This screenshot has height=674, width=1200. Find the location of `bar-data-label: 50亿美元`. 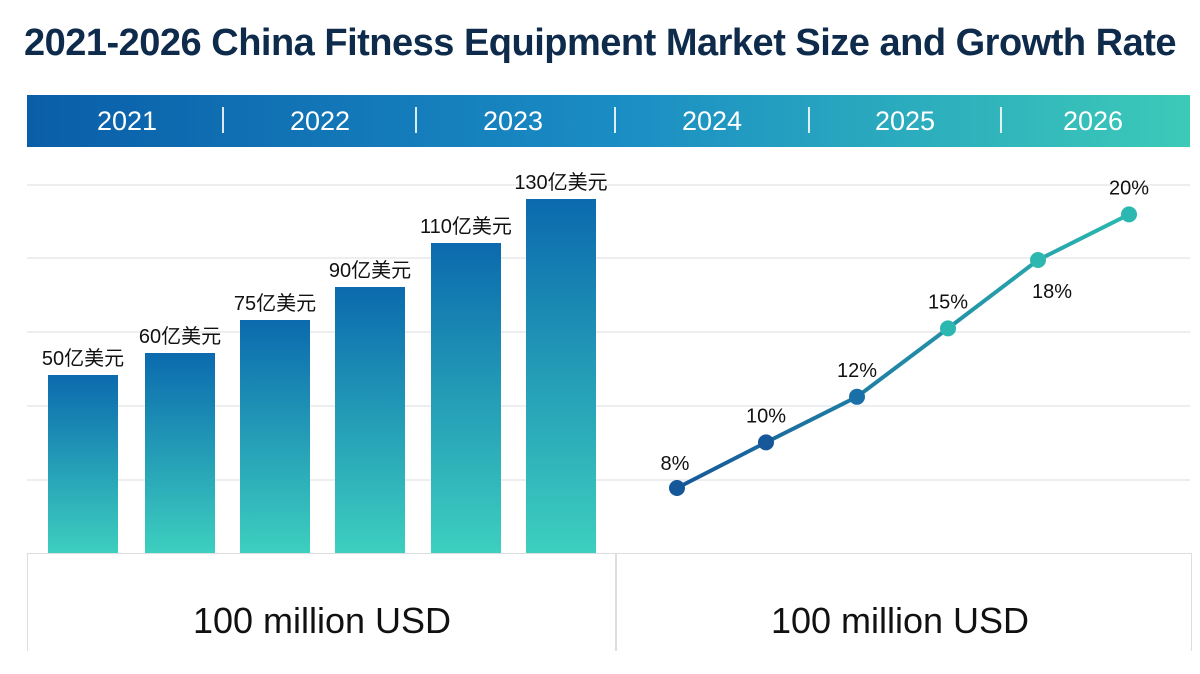

bar-data-label: 50亿美元 is located at coordinates (83, 358).